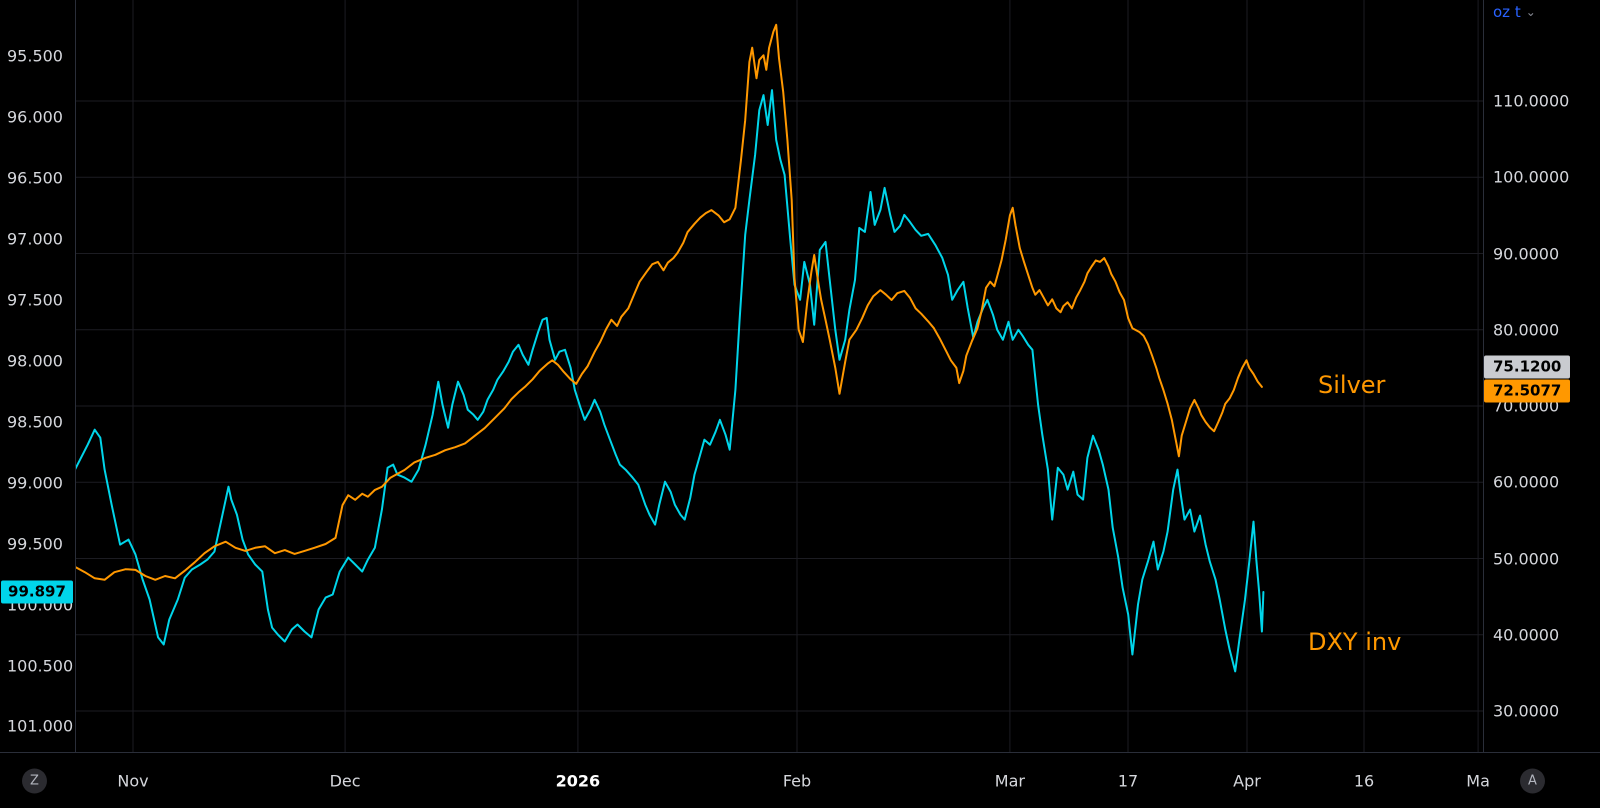 The image size is (1600, 808). Describe the element at coordinates (1527, 391) in the screenshot. I see `silver-line-price-badge: 72.5077` at that location.